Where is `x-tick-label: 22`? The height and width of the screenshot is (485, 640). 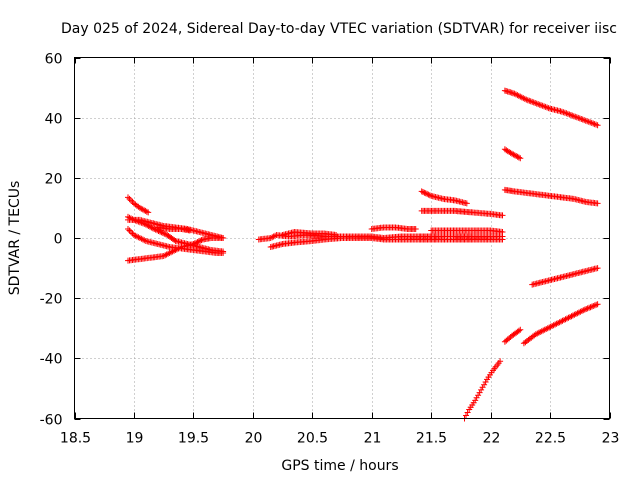 x-tick-label: 22 is located at coordinates (492, 439).